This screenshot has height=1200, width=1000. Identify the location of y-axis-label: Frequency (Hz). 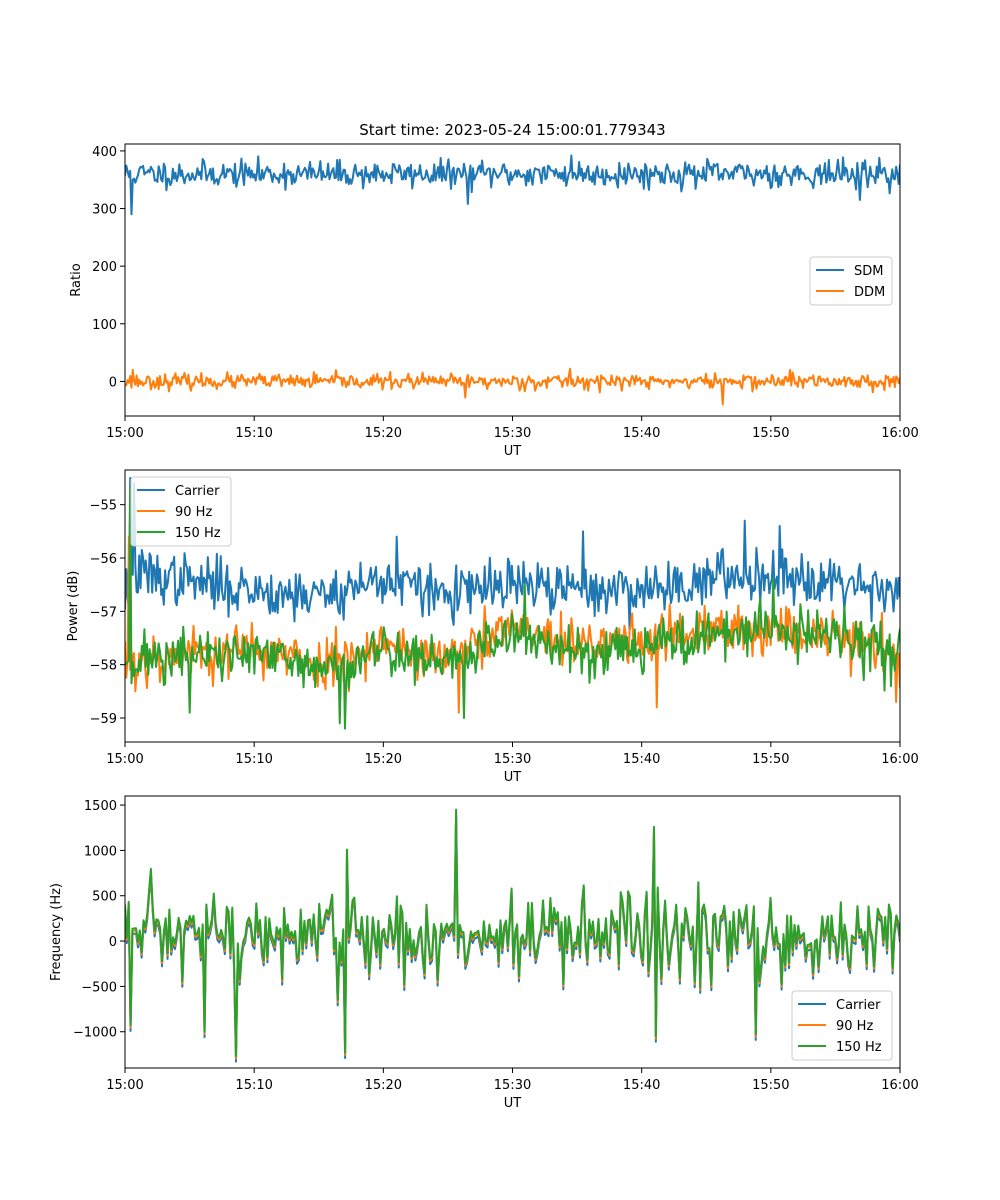
(56, 932).